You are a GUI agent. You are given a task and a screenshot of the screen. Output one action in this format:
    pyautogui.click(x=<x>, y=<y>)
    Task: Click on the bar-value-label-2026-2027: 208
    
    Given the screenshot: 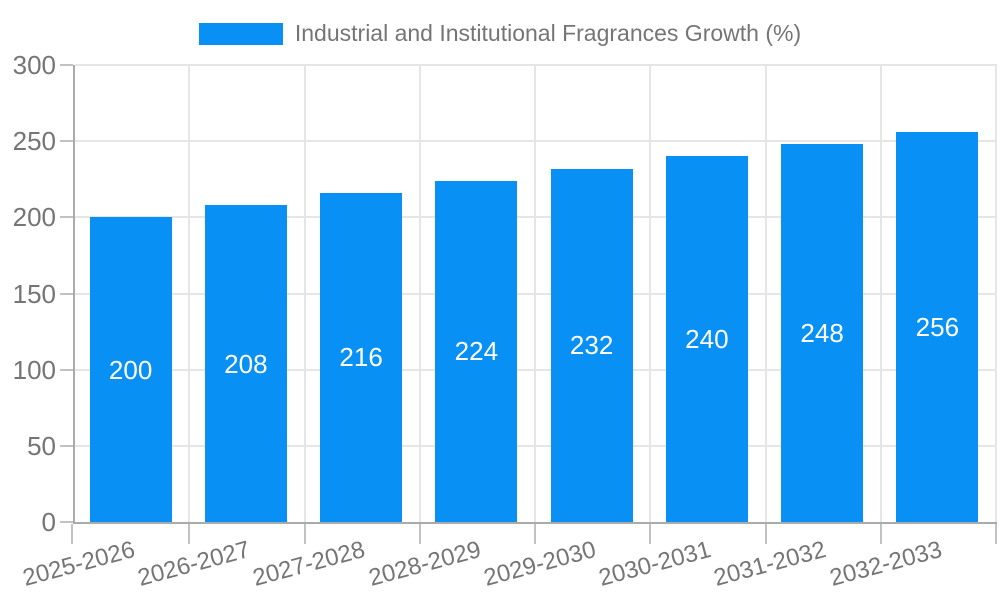 What is the action you would take?
    pyautogui.click(x=246, y=363)
    